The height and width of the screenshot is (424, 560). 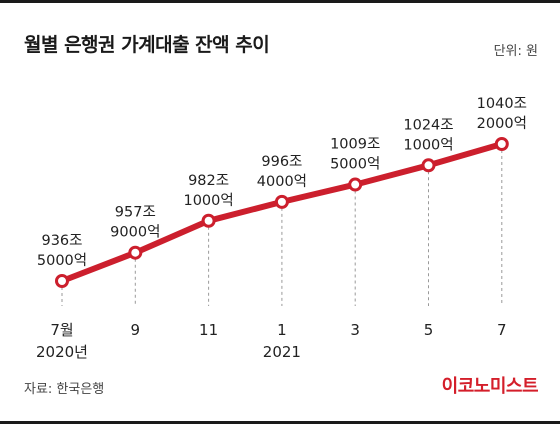 I want to click on source-note: 자료: 한국은행, so click(x=64, y=389).